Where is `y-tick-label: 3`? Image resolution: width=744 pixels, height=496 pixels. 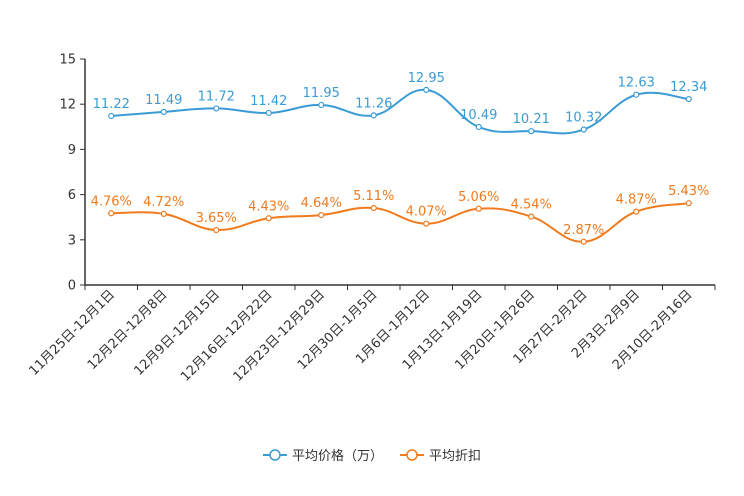
y-tick-label: 3 is located at coordinates (72, 240).